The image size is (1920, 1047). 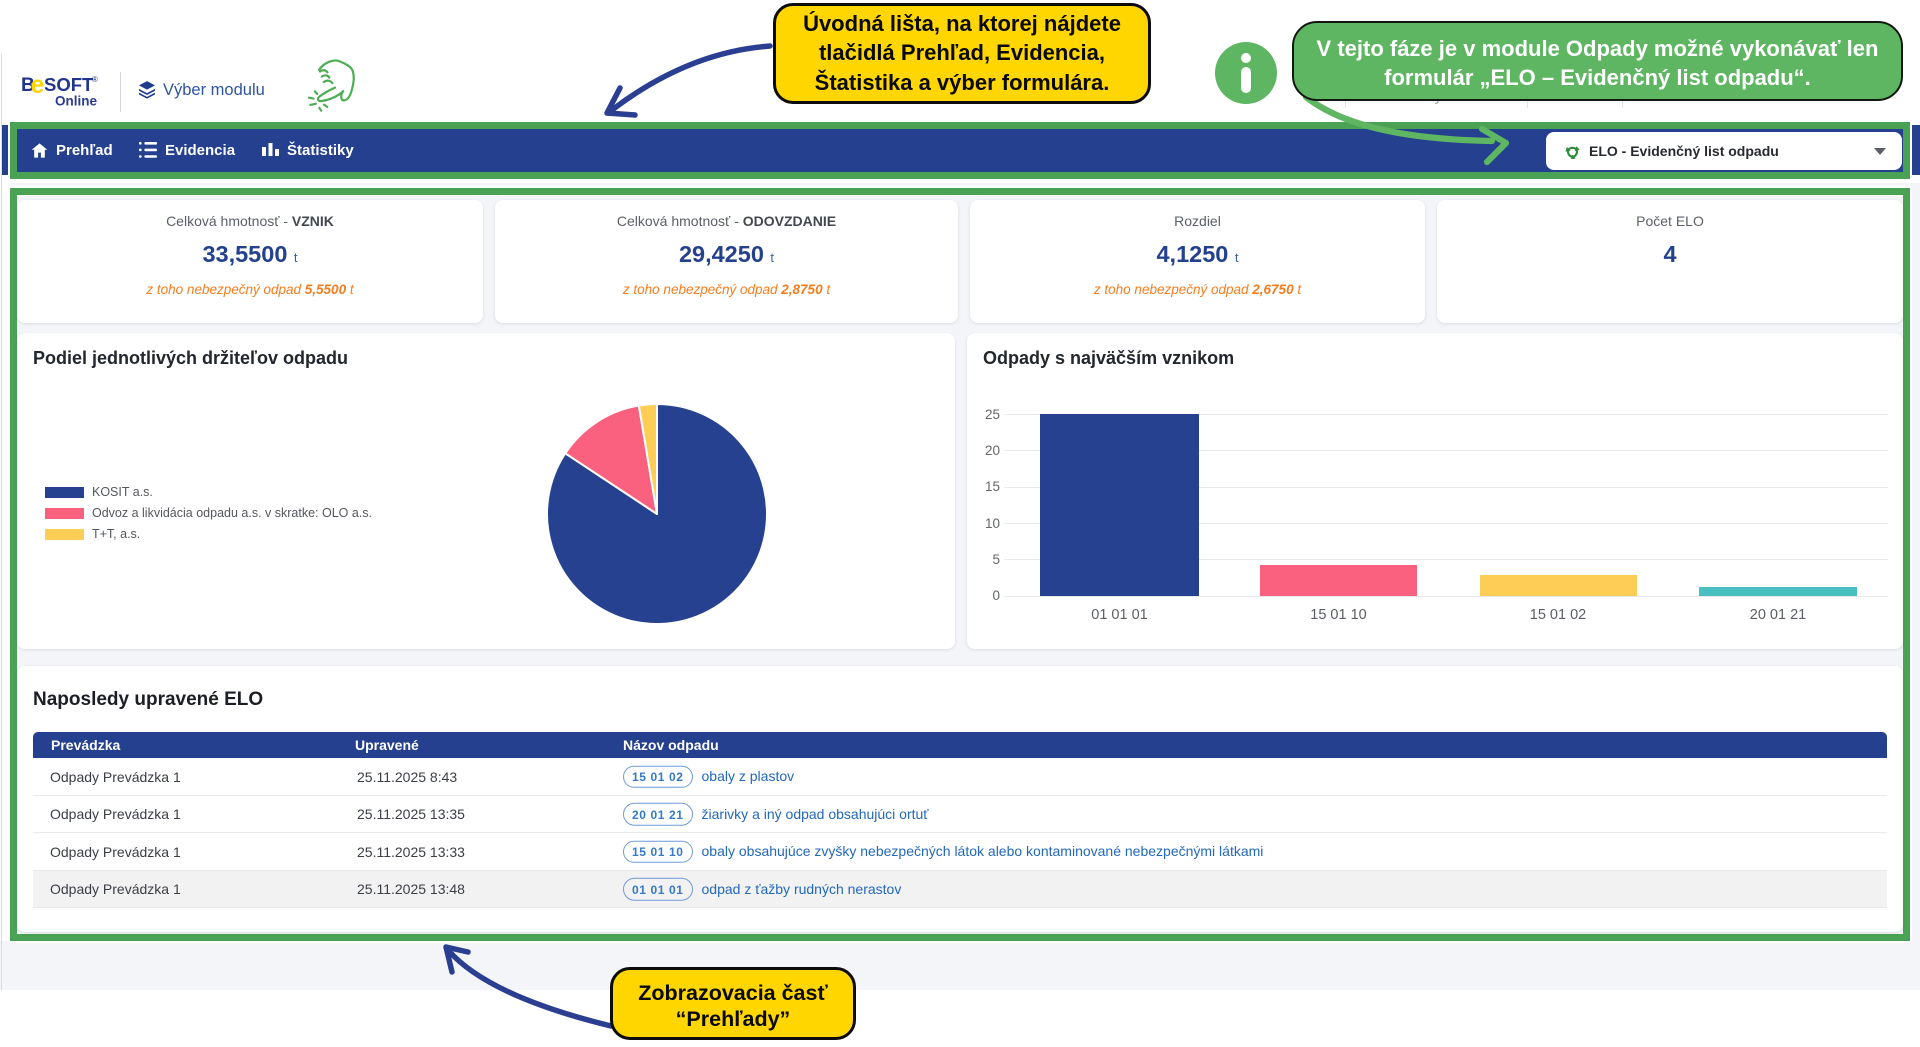 I want to click on svg-text: B, so click(x=28, y=85).